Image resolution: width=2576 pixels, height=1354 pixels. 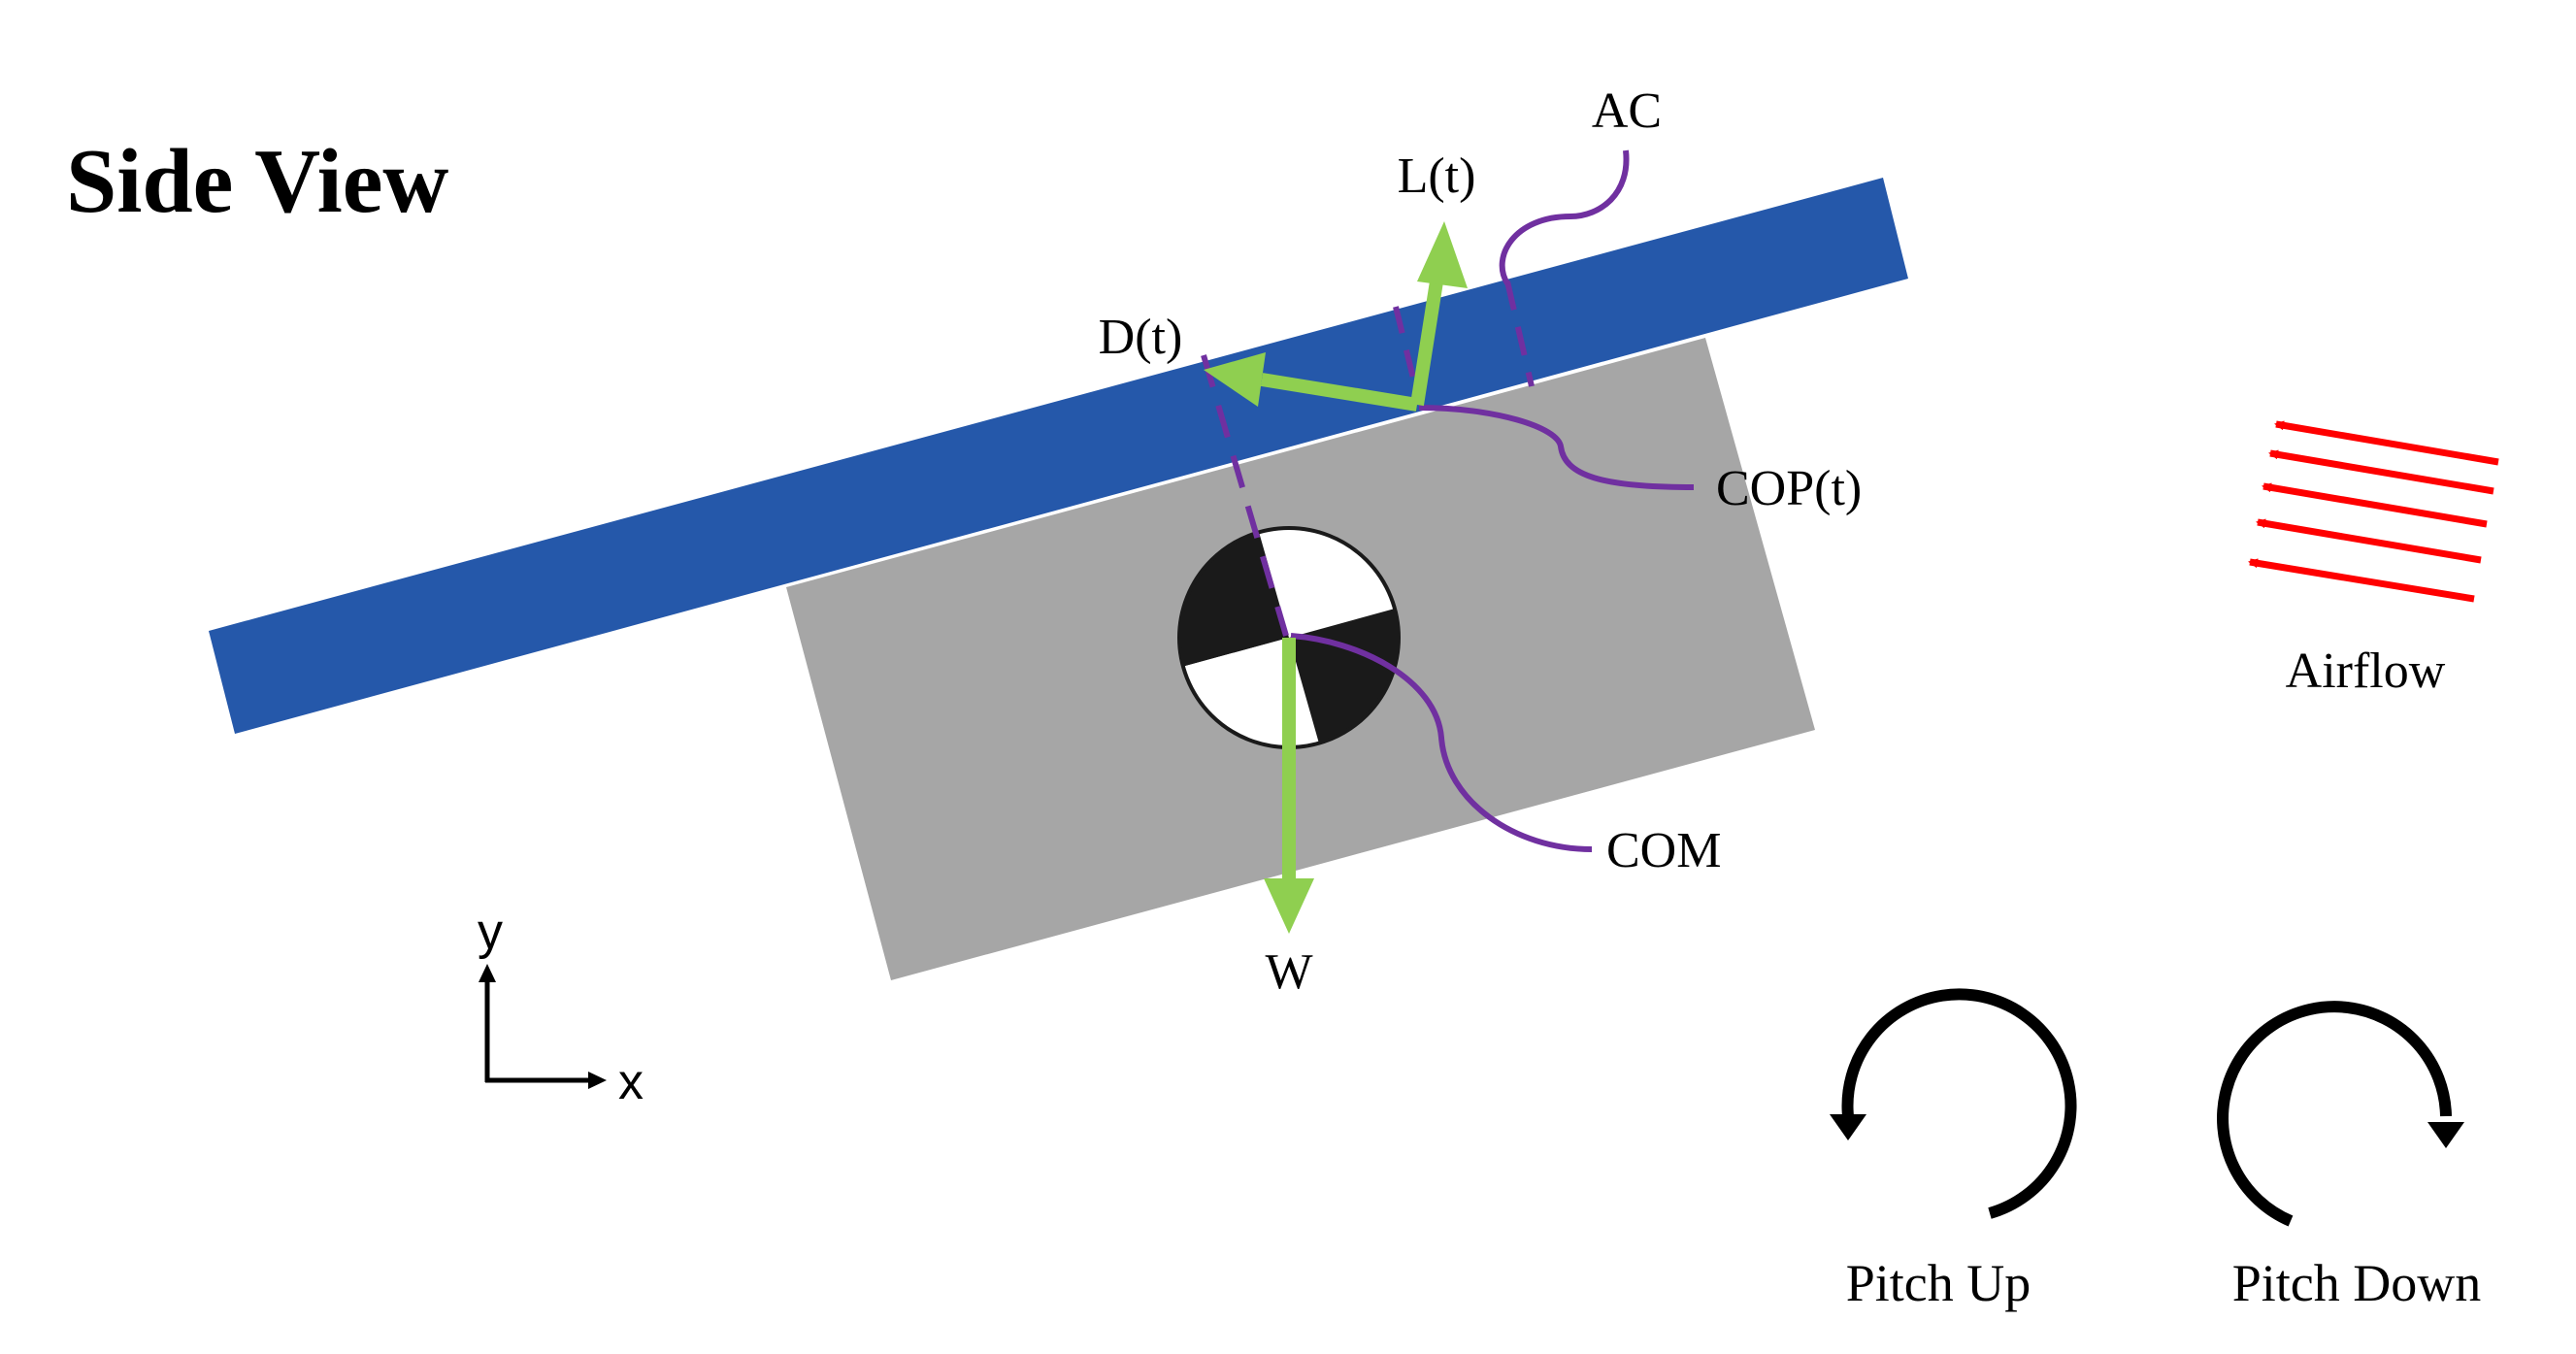 I want to click on com-leader-line, so click(x=1441, y=742).